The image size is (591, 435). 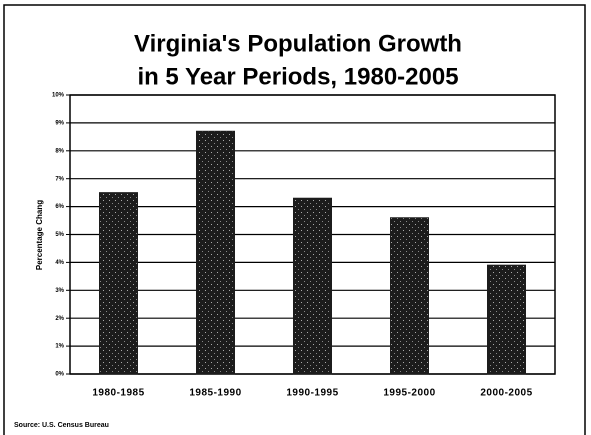 What do you see at coordinates (59, 179) in the screenshot?
I see `y-tick-label: 7%` at bounding box center [59, 179].